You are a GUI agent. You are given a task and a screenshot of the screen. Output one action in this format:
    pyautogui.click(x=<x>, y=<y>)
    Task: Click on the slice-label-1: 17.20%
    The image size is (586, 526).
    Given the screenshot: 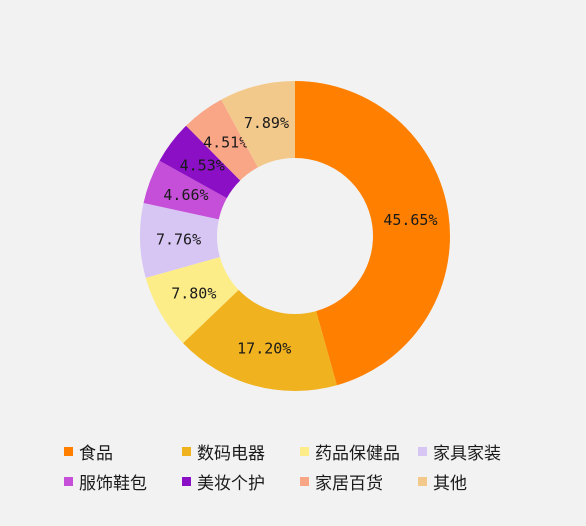 What is the action you would take?
    pyautogui.click(x=264, y=348)
    